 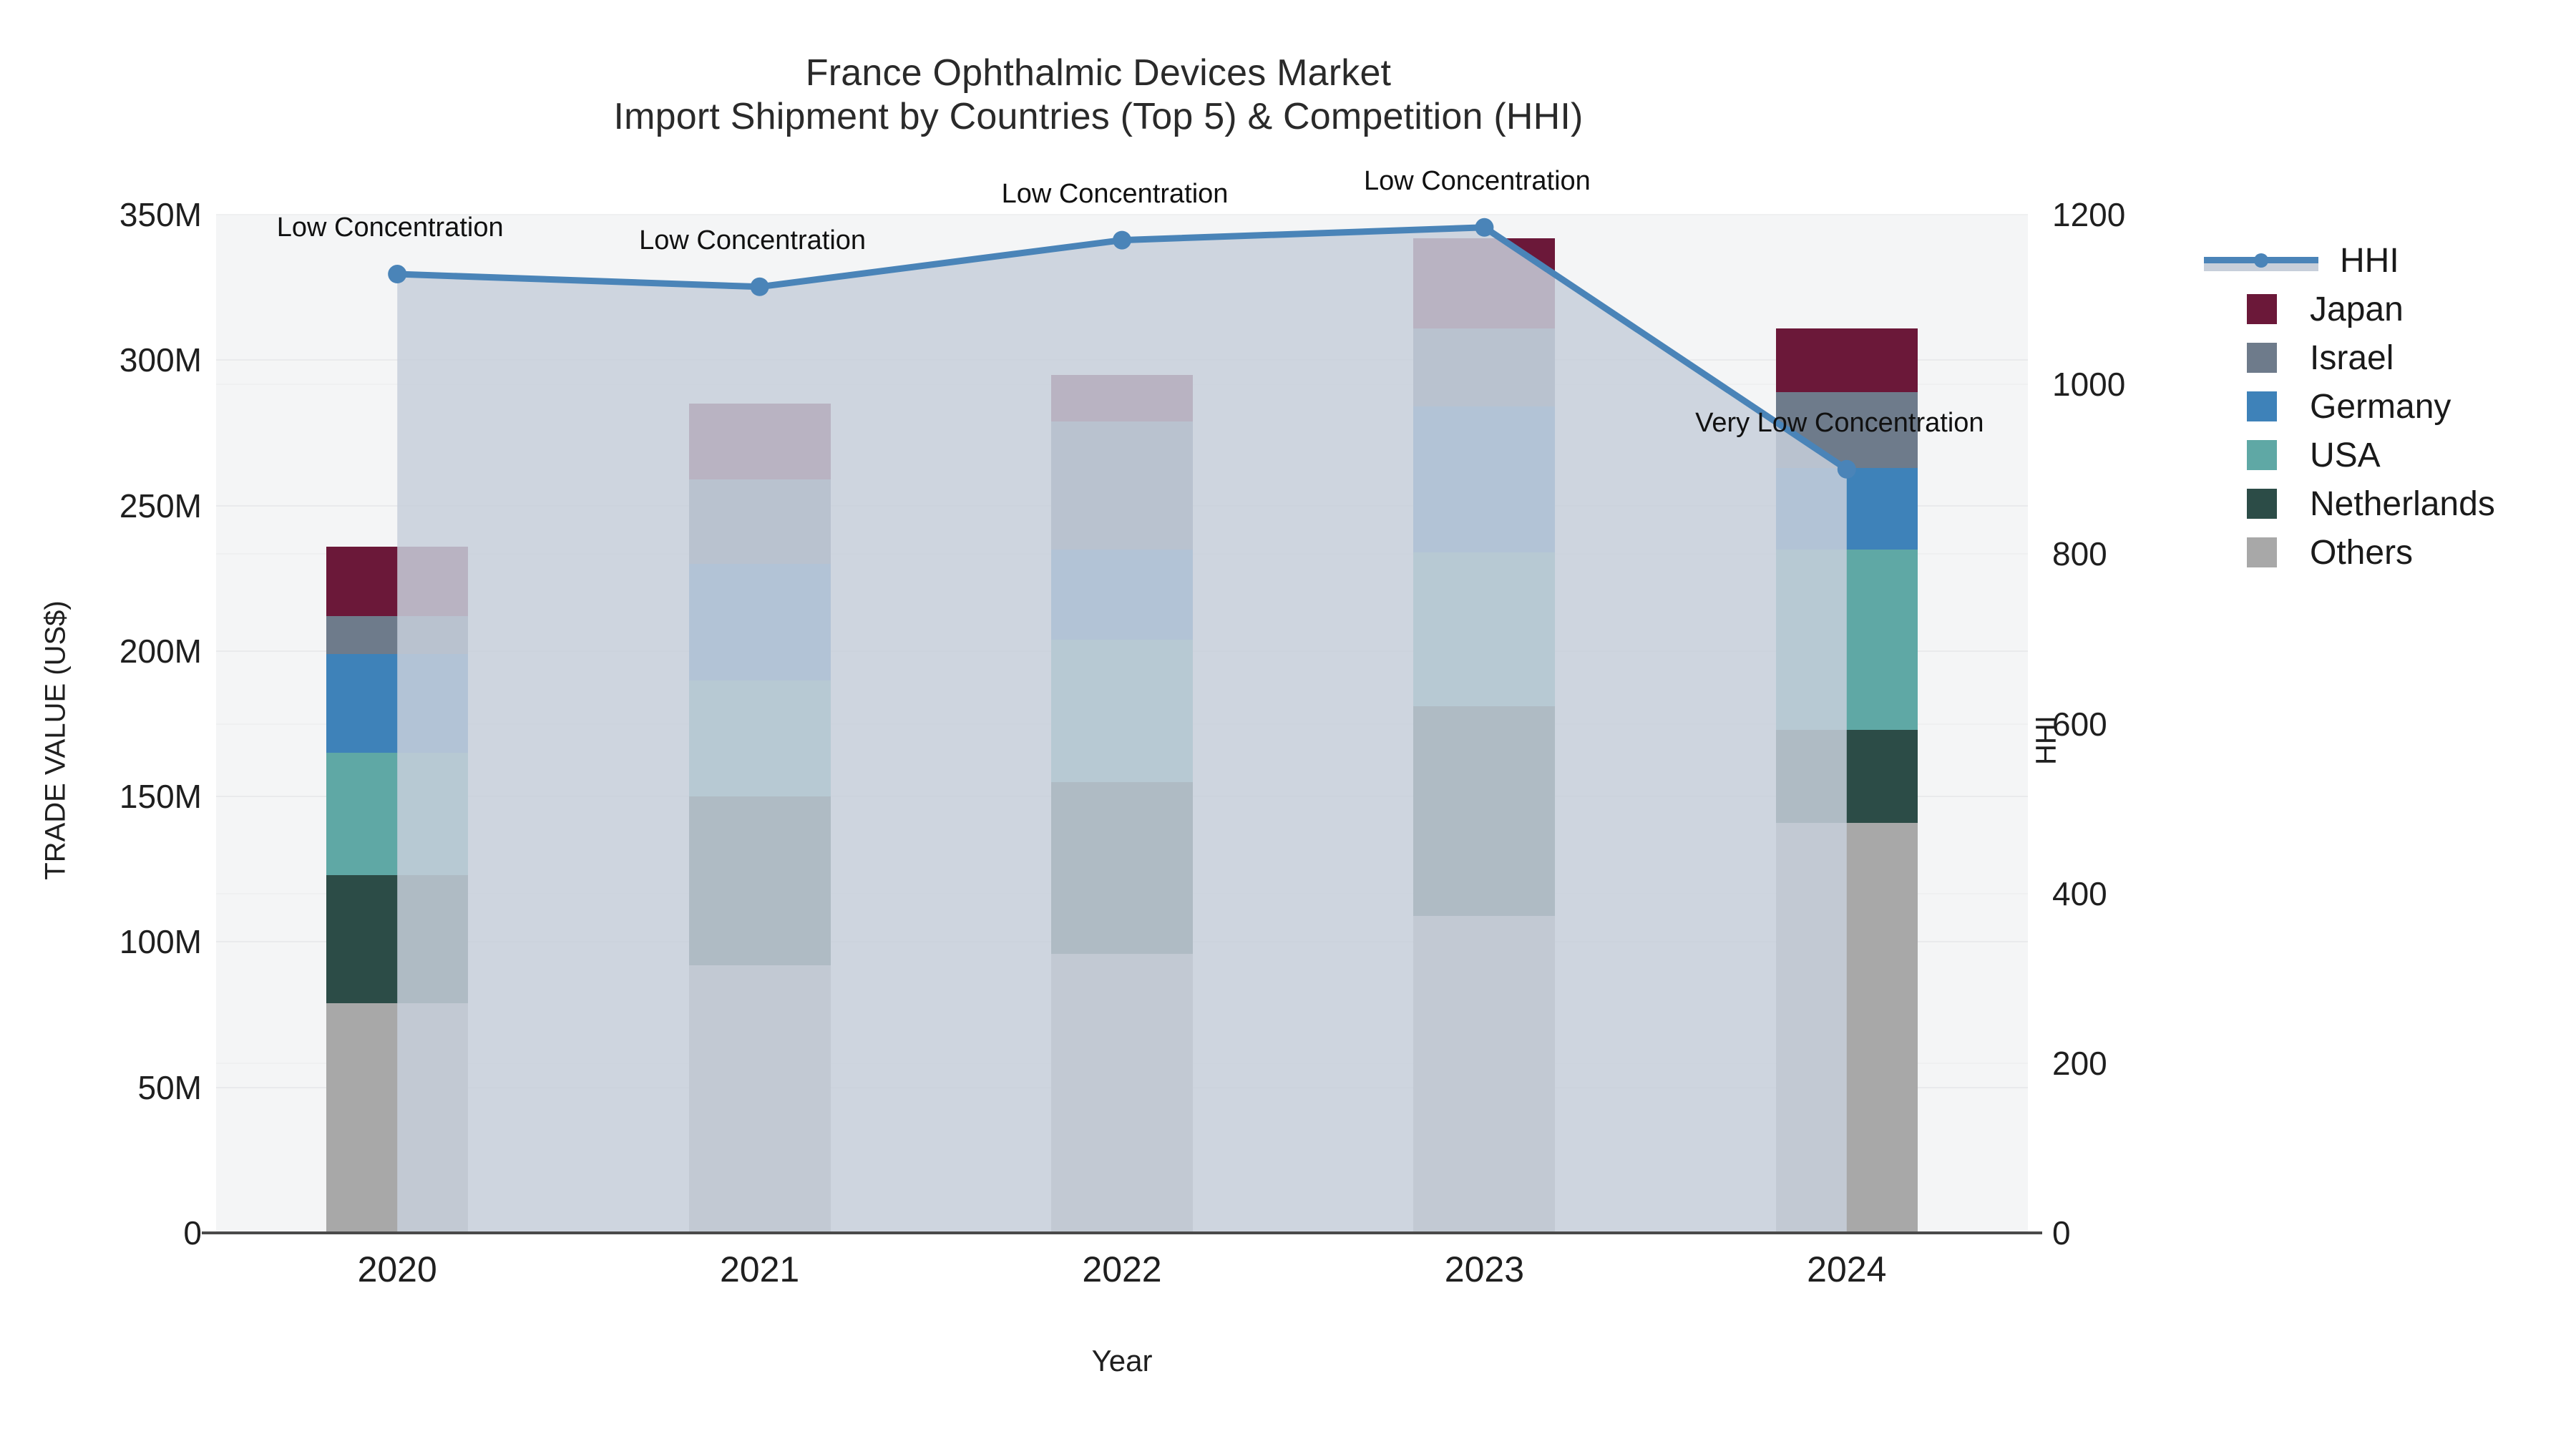 I want to click on x-axis-label: Year, so click(x=1122, y=1360).